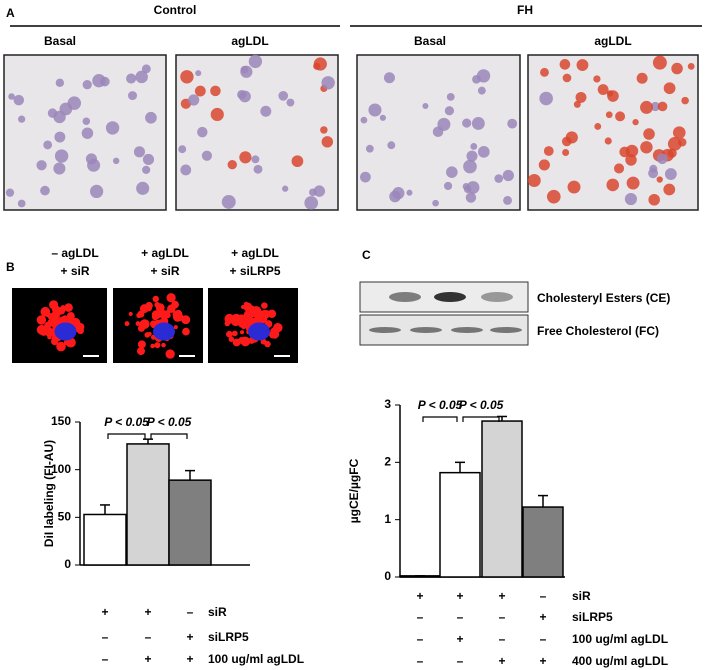 This screenshot has width=709, height=670. Describe the element at coordinates (612, 41) in the screenshot. I see `image-label: agLDL` at that location.